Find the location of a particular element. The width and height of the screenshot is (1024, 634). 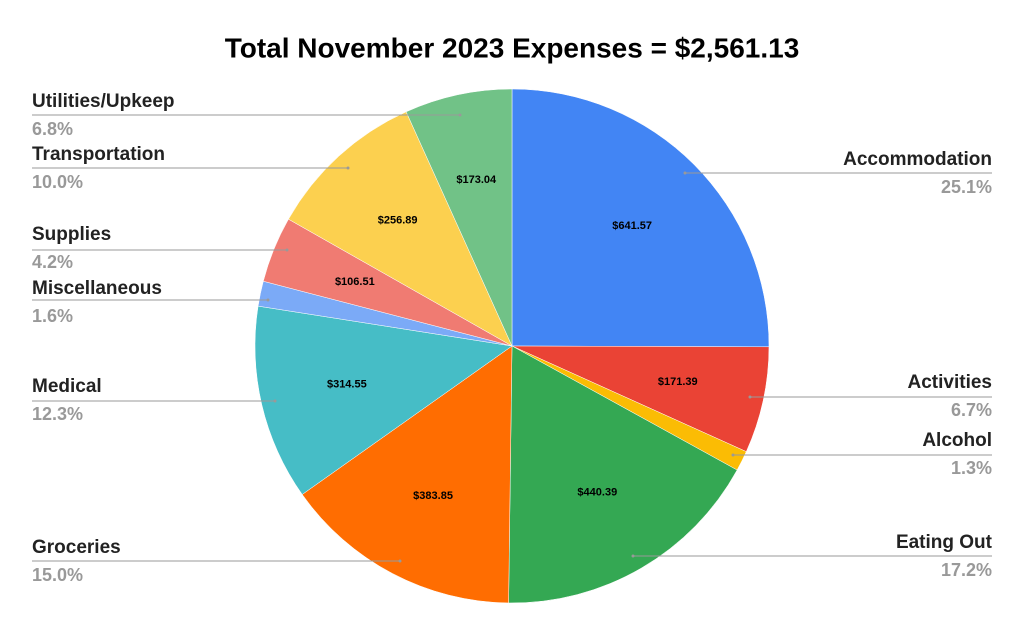

category-label: Alcohol is located at coordinates (957, 440).